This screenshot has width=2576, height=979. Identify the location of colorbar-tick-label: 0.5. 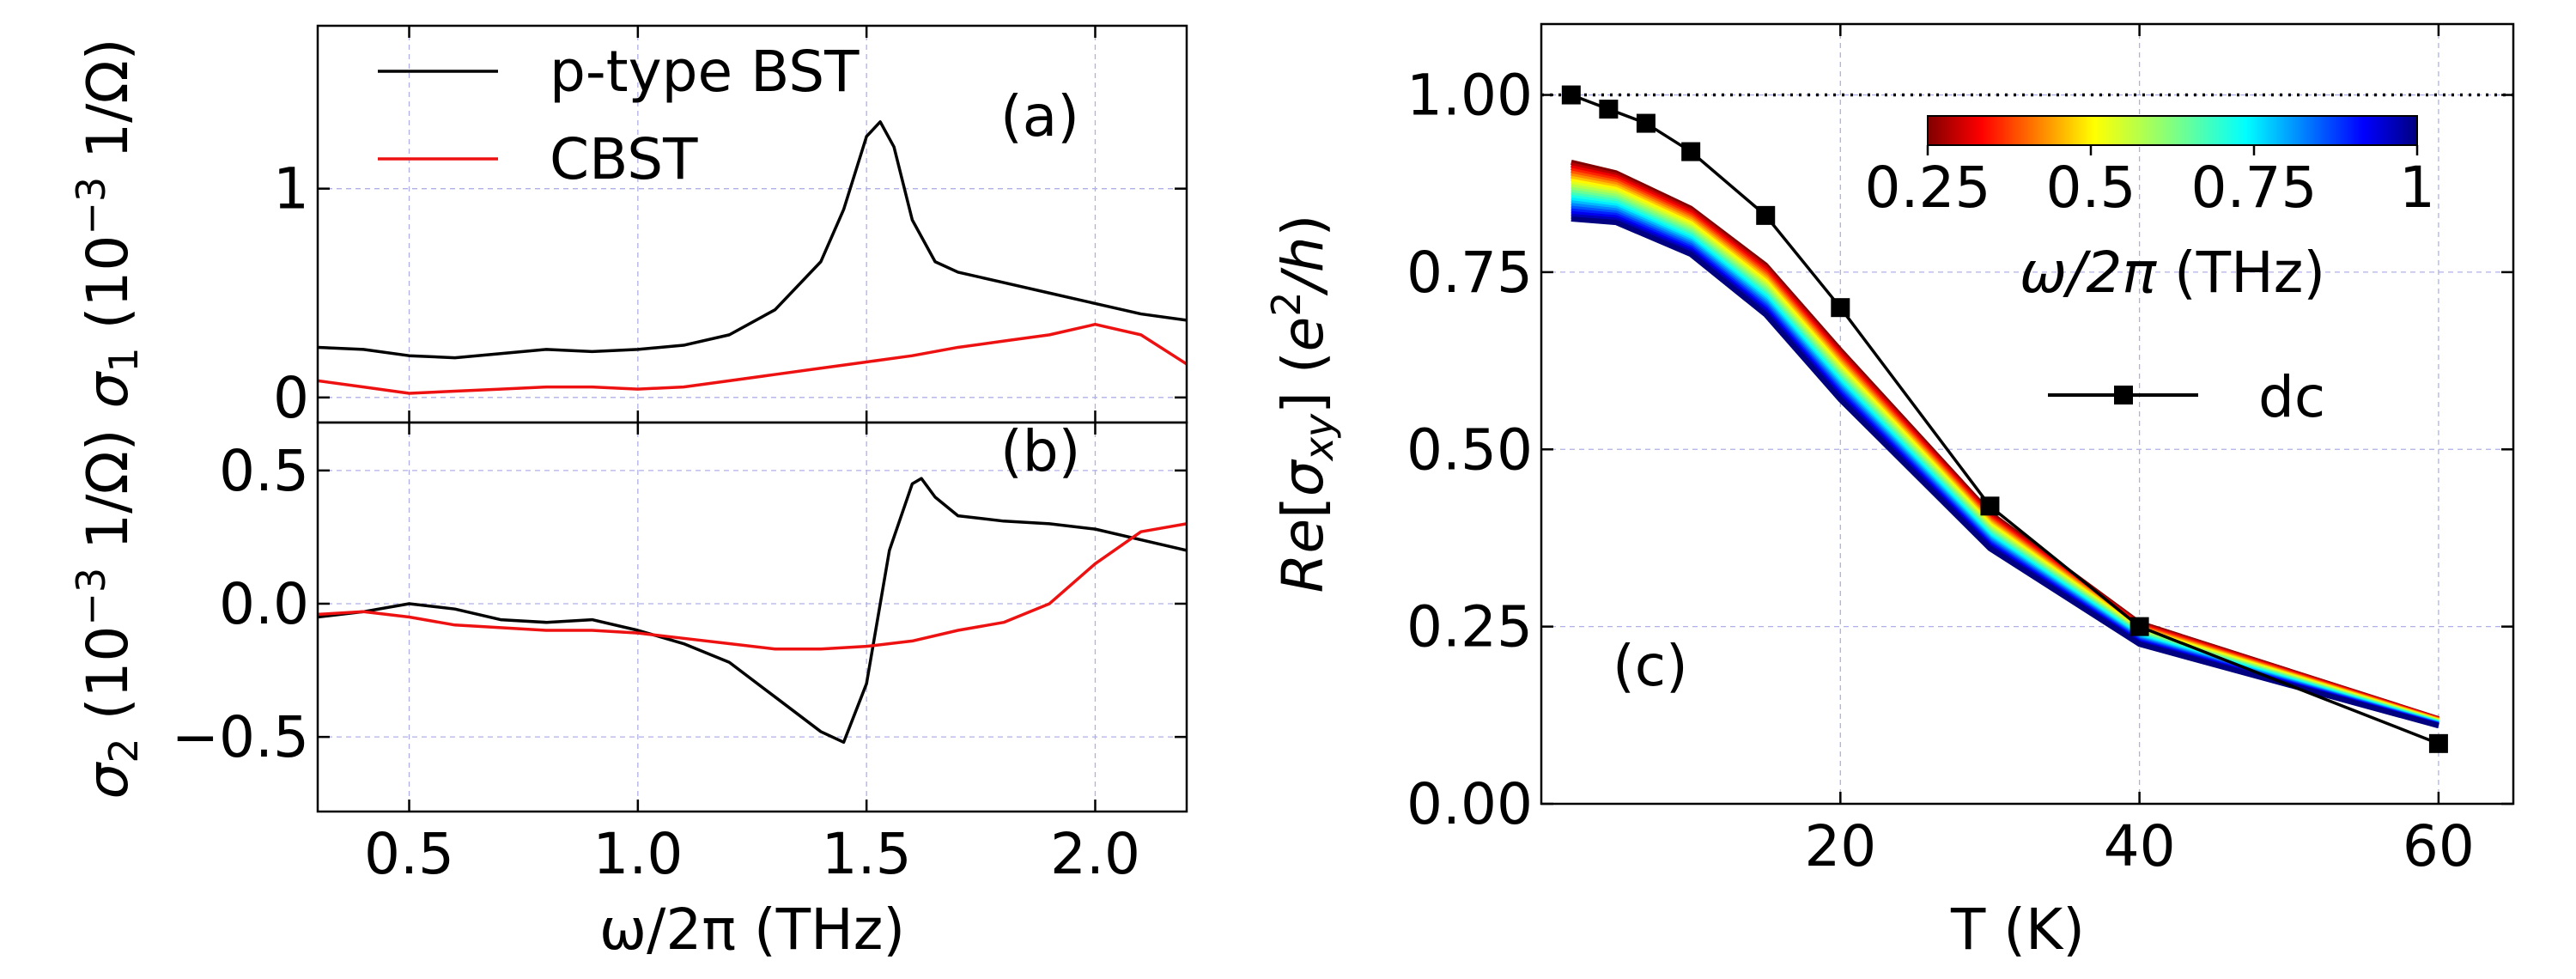
(2091, 188).